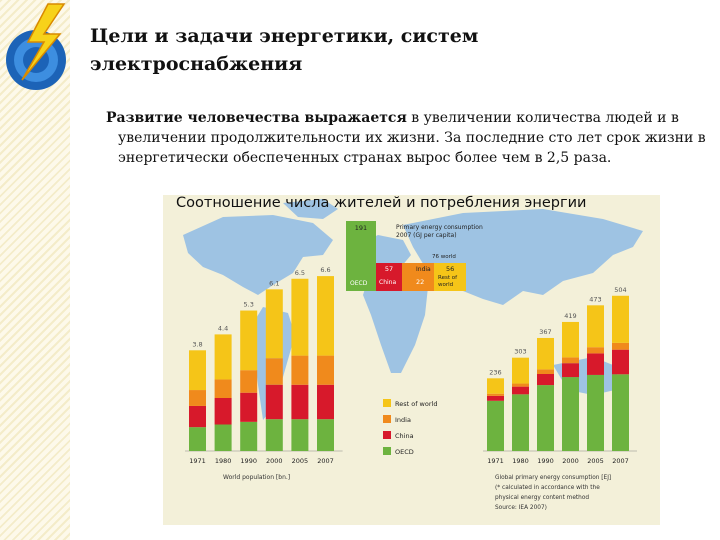 This screenshot has height=540, width=720. I want to click on bar-china-1980, so click(520, 390).